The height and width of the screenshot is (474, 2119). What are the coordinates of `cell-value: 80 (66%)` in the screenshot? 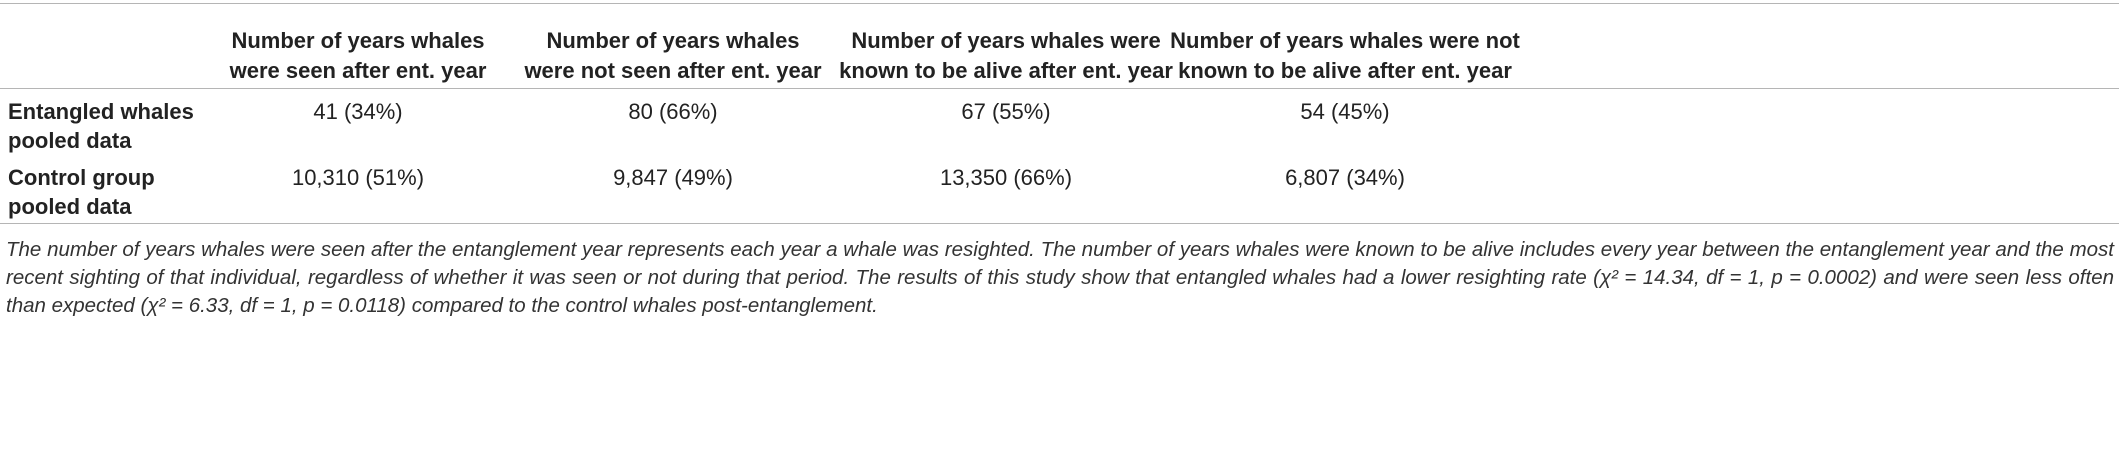 It's located at (673, 111).